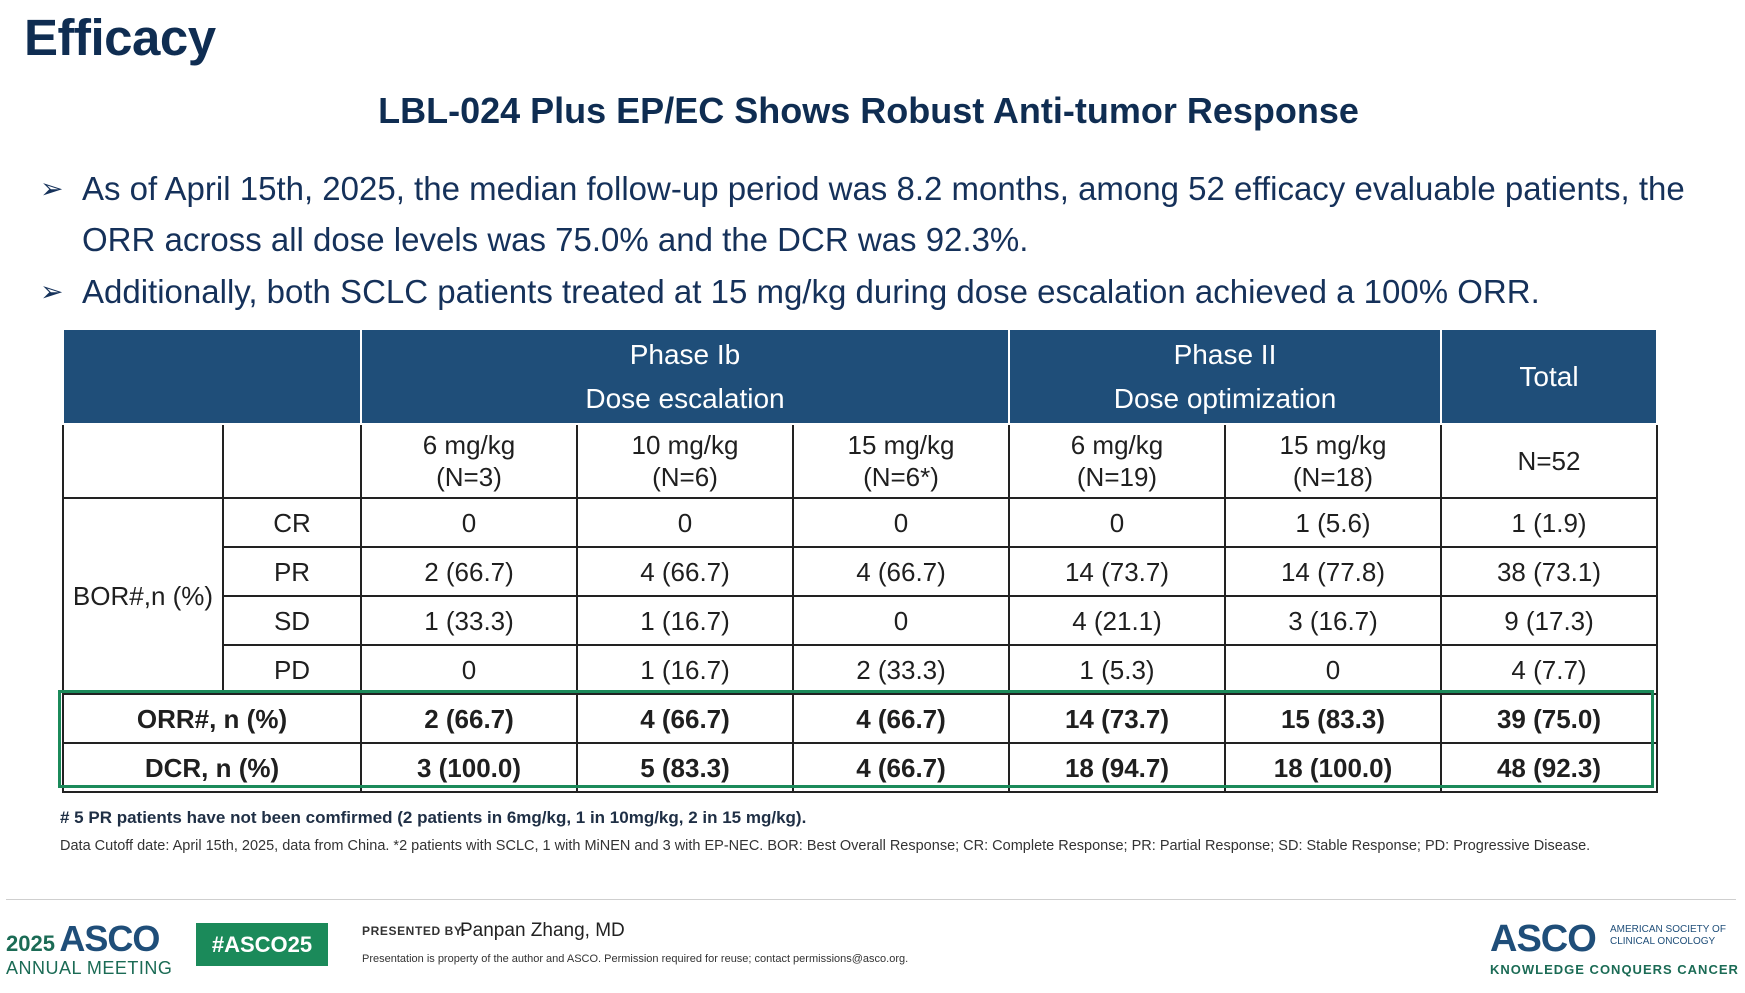 This screenshot has width=1745, height=993. I want to click on row-label: CR, so click(292, 522).